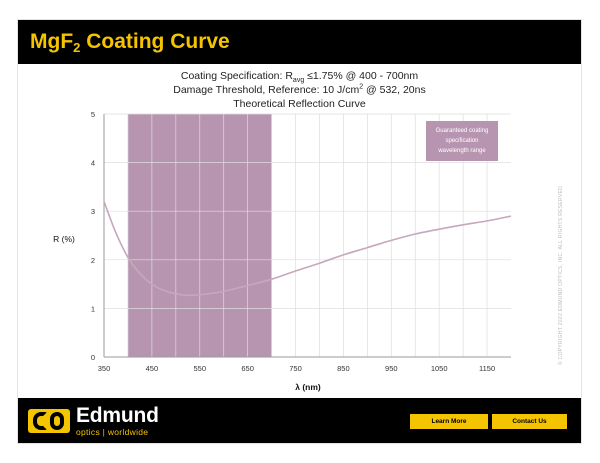 The width and height of the screenshot is (600, 463). Describe the element at coordinates (64, 239) in the screenshot. I see `y-axis-label: R (%)` at that location.